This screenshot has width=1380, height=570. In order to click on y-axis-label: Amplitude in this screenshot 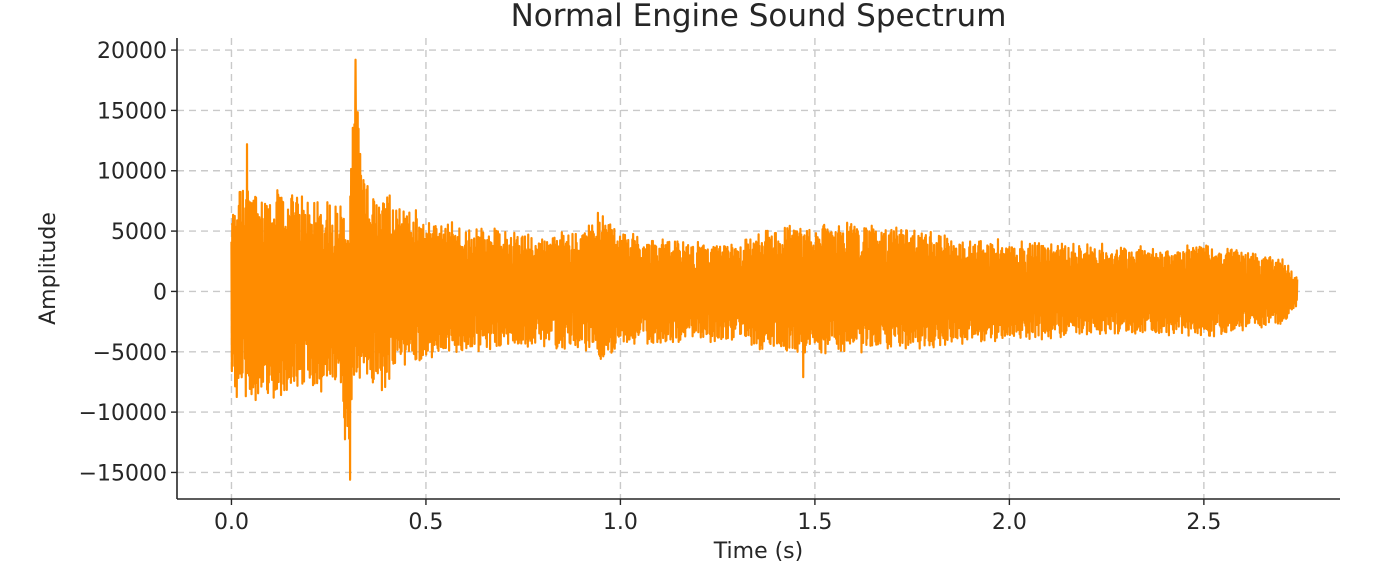, I will do `click(48, 268)`.